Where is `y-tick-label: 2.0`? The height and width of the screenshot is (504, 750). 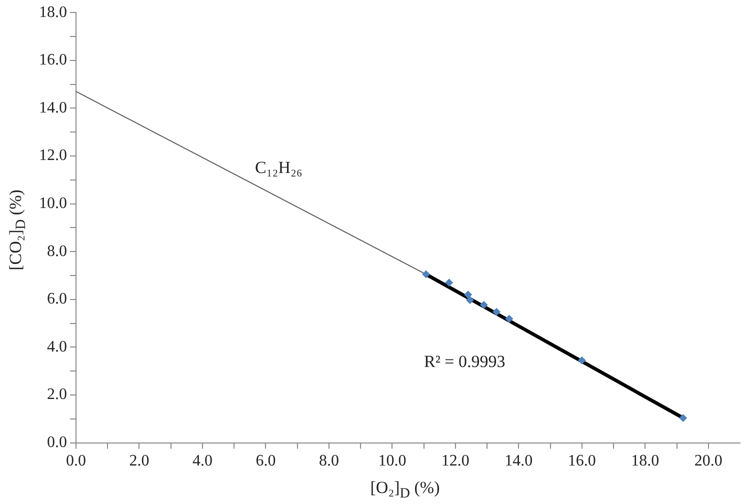
y-tick-label: 2.0 is located at coordinates (57, 395).